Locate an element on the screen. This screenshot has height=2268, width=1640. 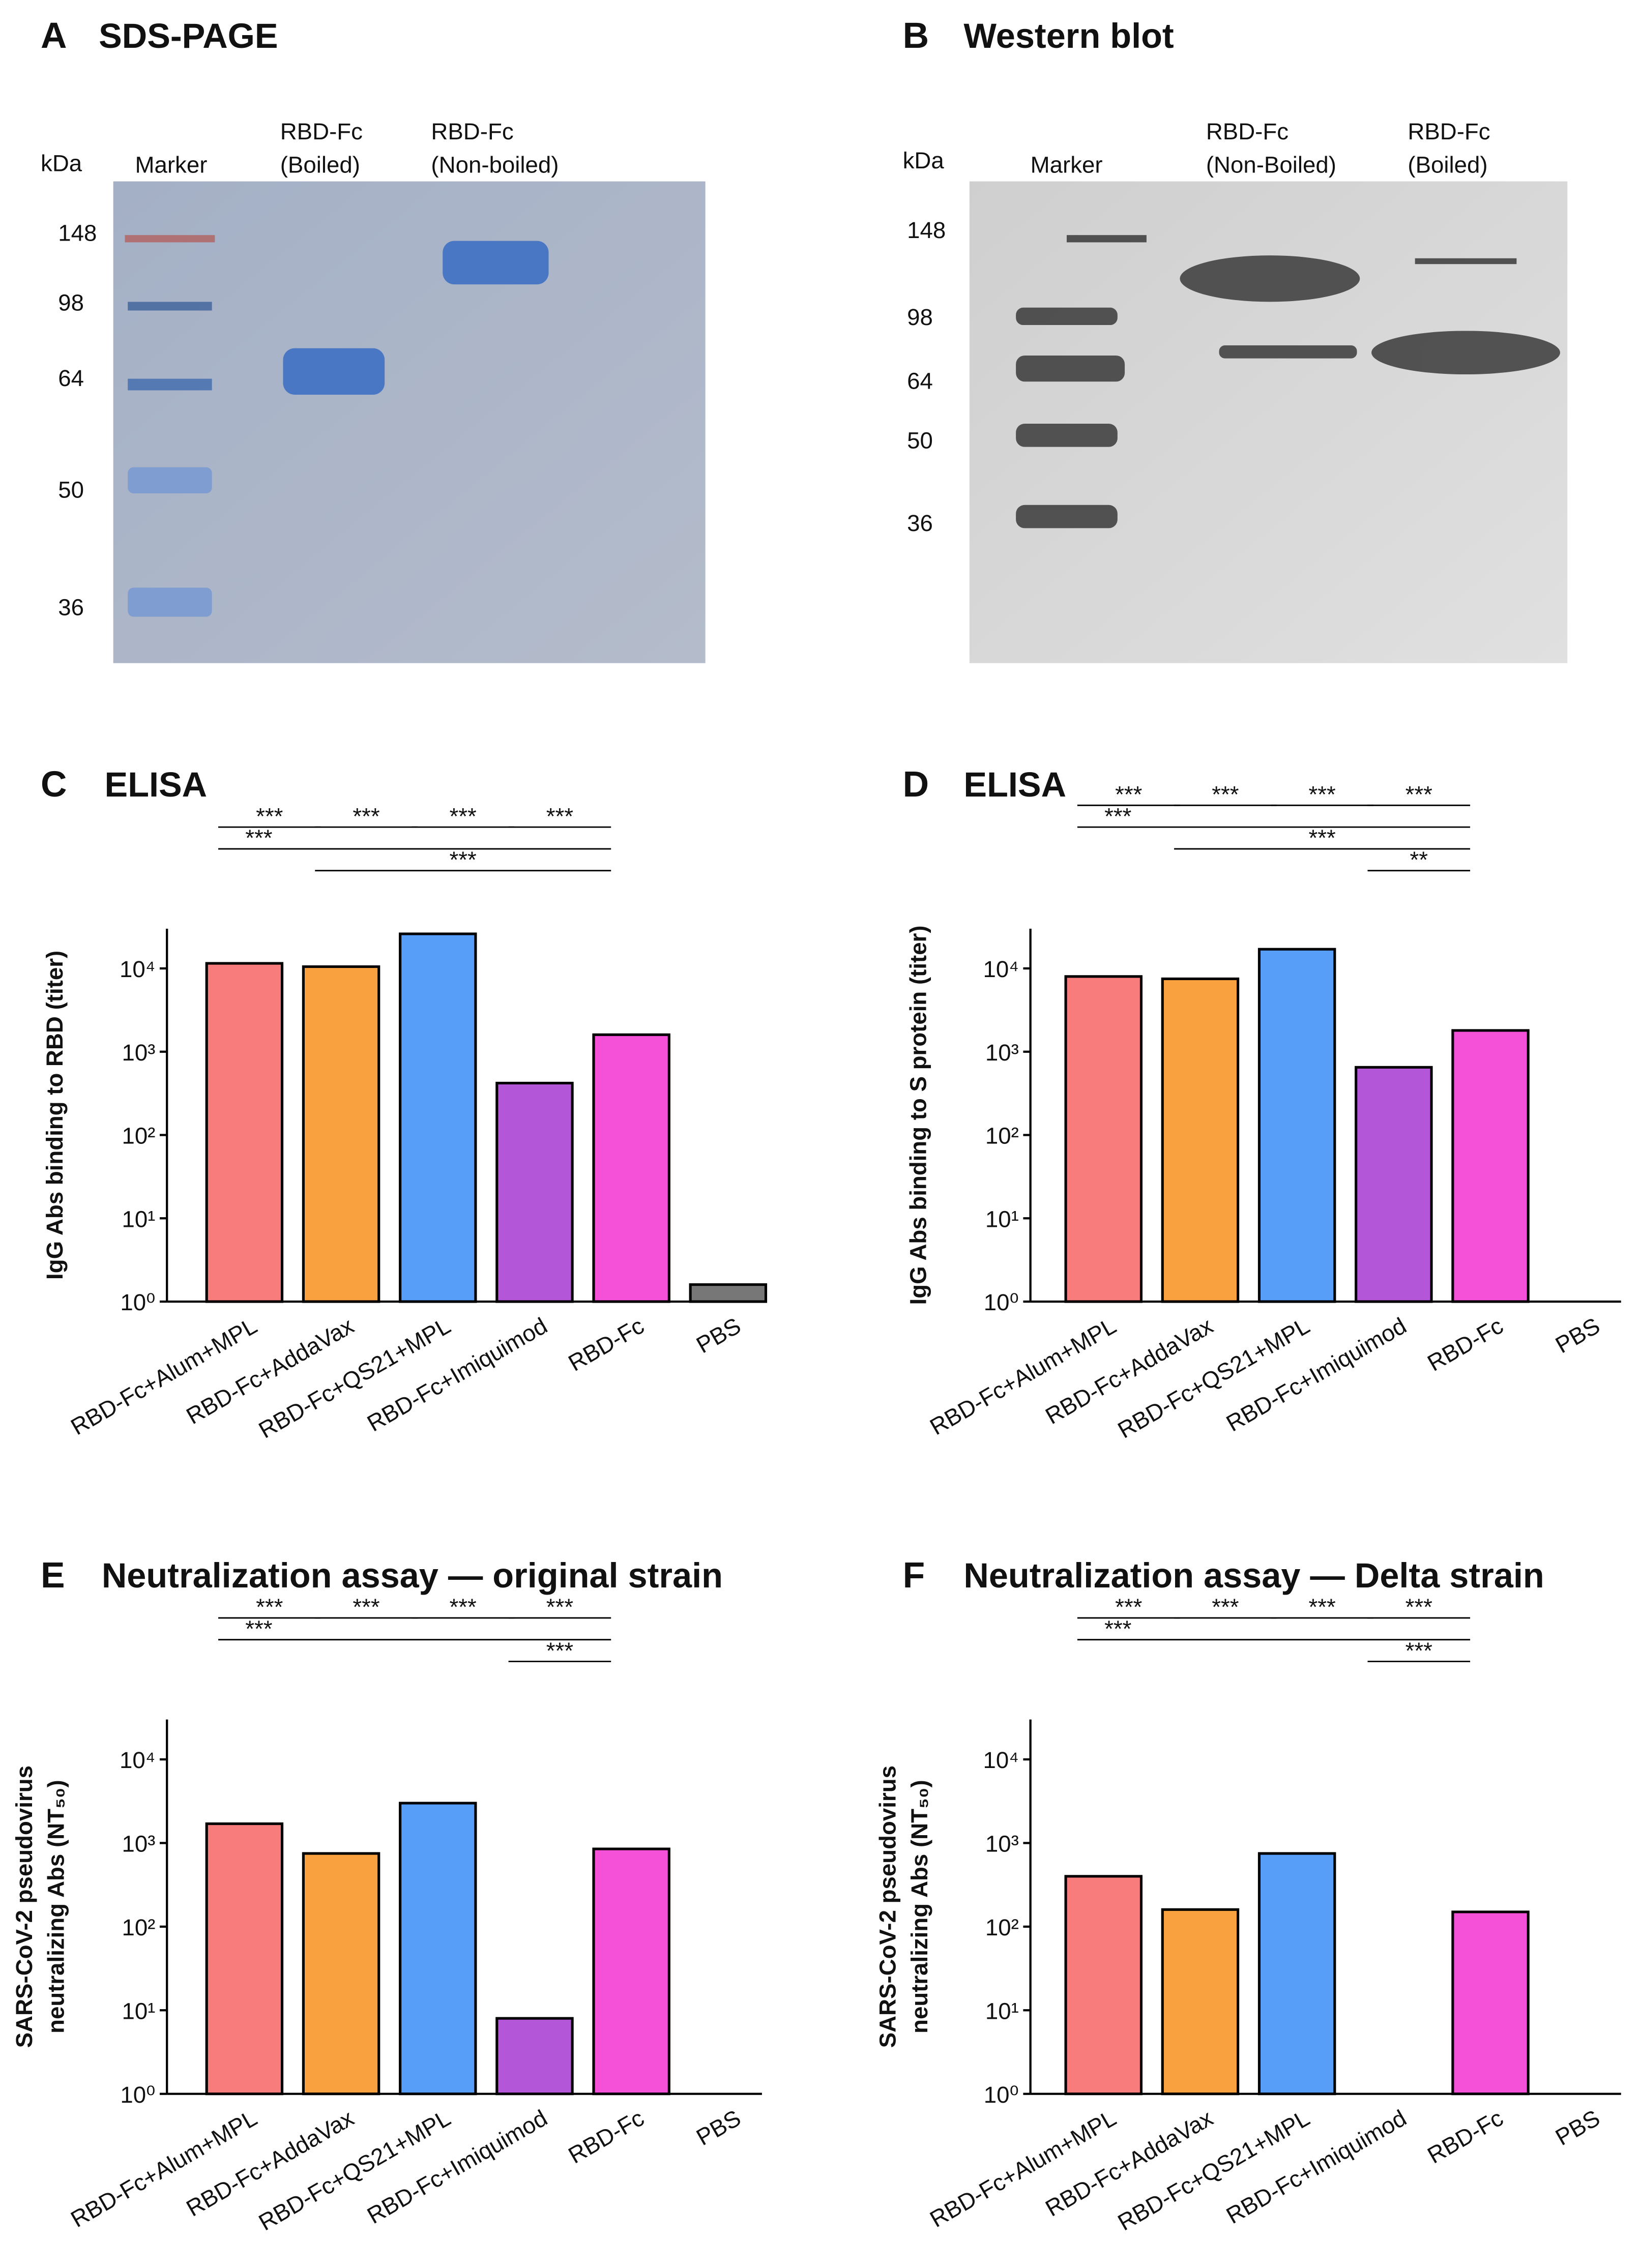
panel-letter: E is located at coordinates (53, 1575).